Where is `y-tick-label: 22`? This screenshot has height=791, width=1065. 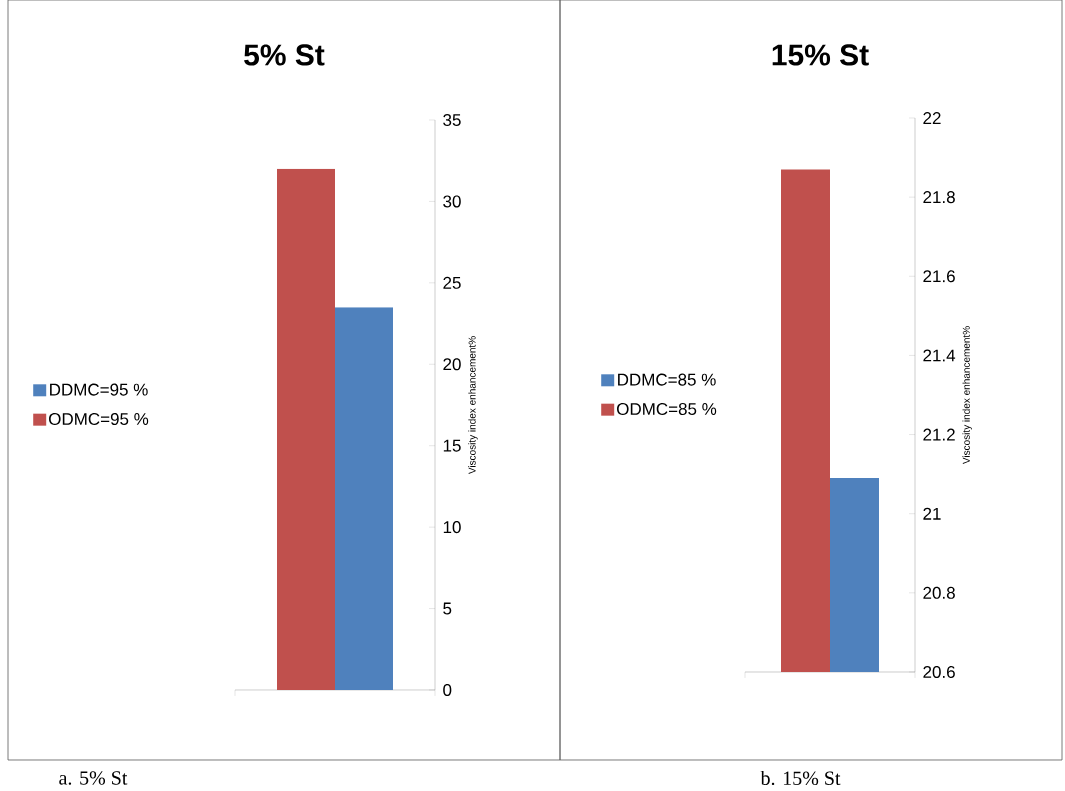
y-tick-label: 22 is located at coordinates (932, 118).